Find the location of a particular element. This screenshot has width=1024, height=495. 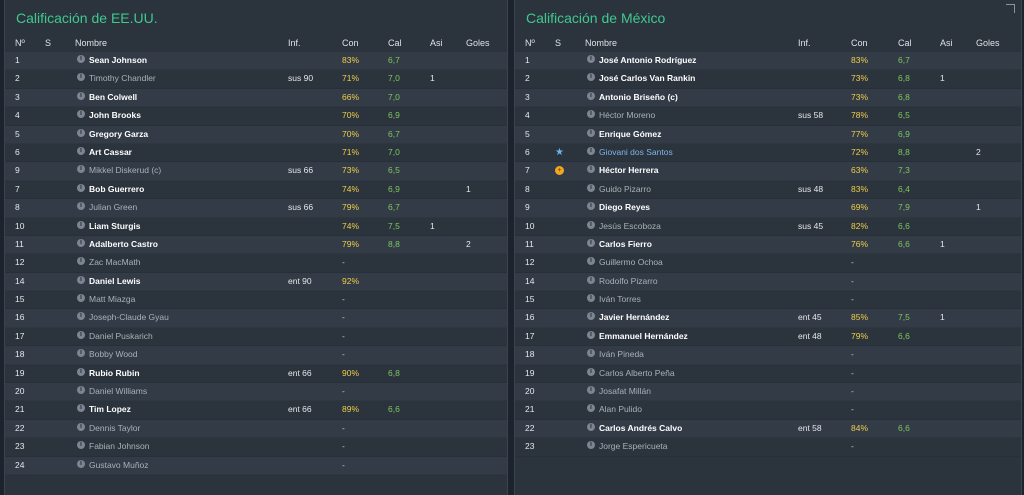

player-row: 22 i Dennis Taylor - is located at coordinates (256, 429).